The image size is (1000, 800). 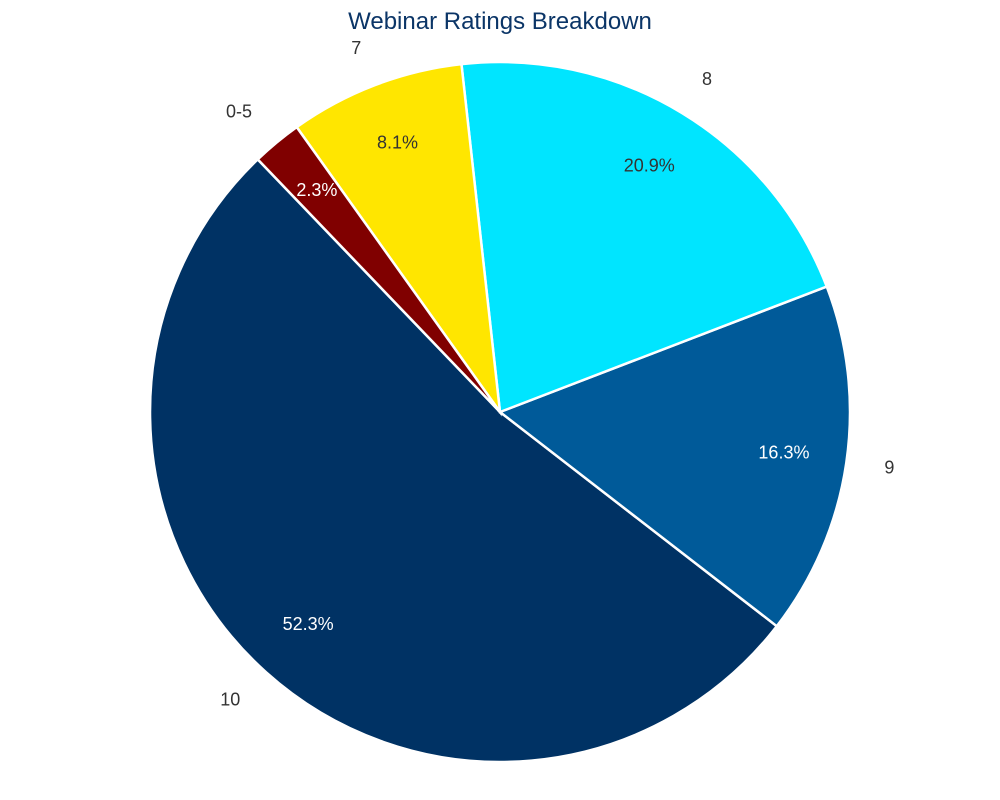 What do you see at coordinates (356, 48) in the screenshot?
I see `category-label-7: 7` at bounding box center [356, 48].